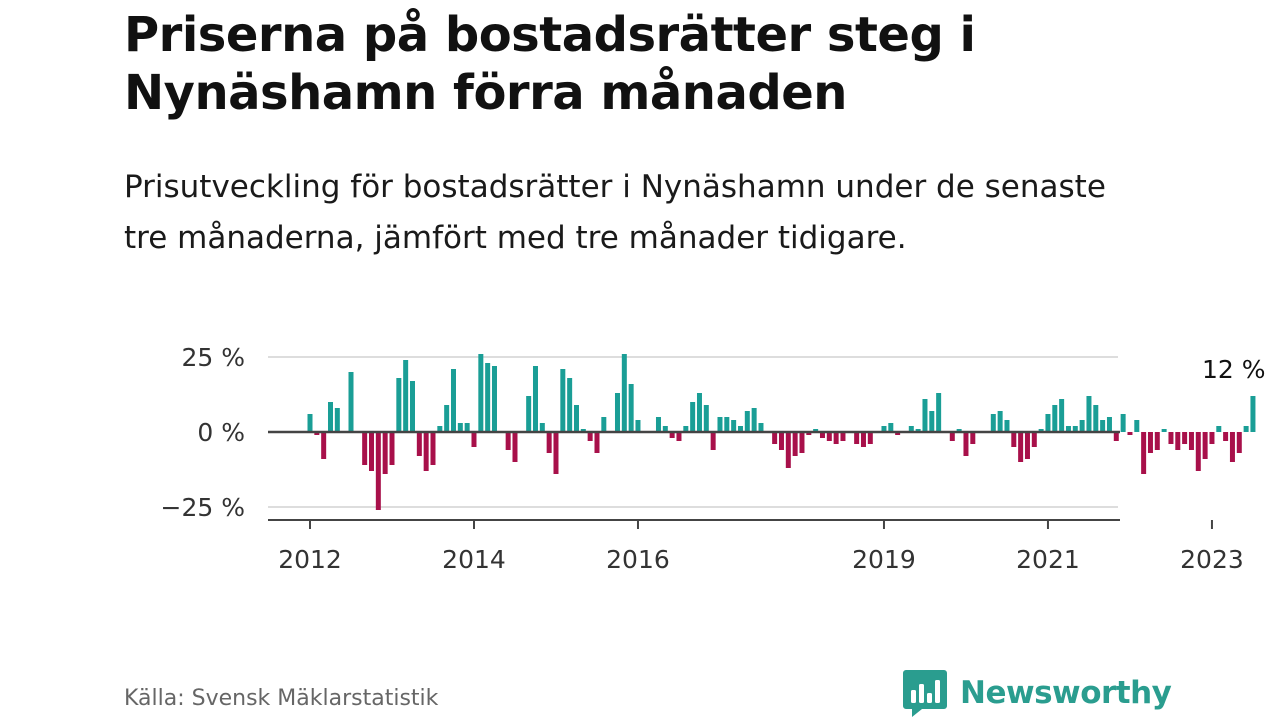  I want to click on y-tick-label: 0 %, so click(221, 432).